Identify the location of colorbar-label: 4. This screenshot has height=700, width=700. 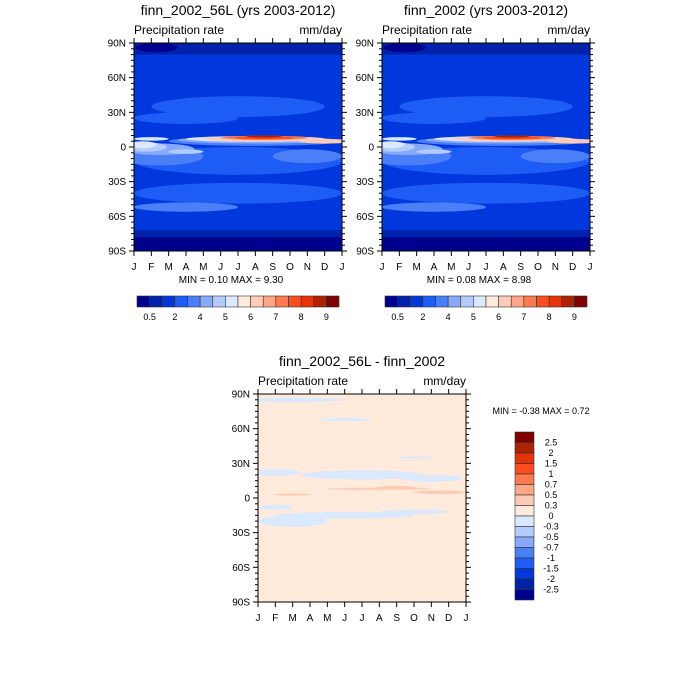
(448, 317).